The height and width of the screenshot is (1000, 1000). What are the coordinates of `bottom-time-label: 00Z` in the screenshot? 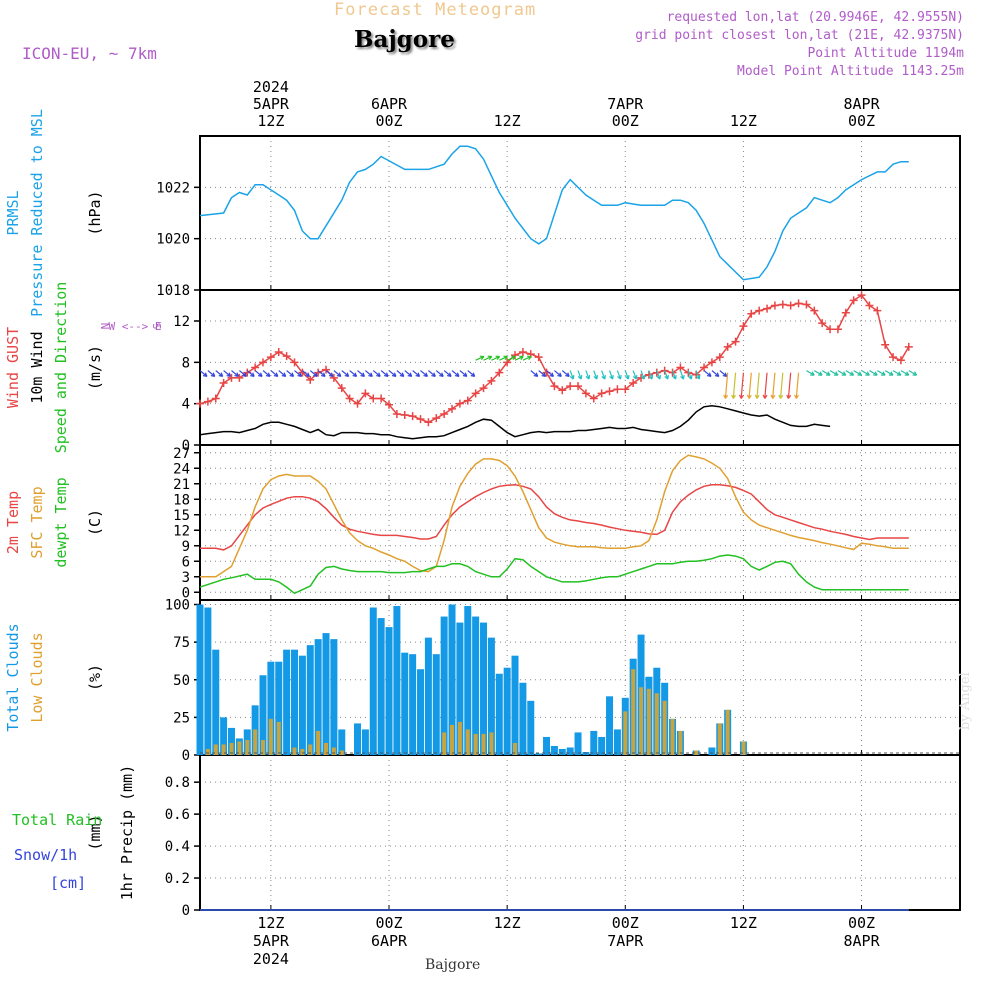 It's located at (625, 923).